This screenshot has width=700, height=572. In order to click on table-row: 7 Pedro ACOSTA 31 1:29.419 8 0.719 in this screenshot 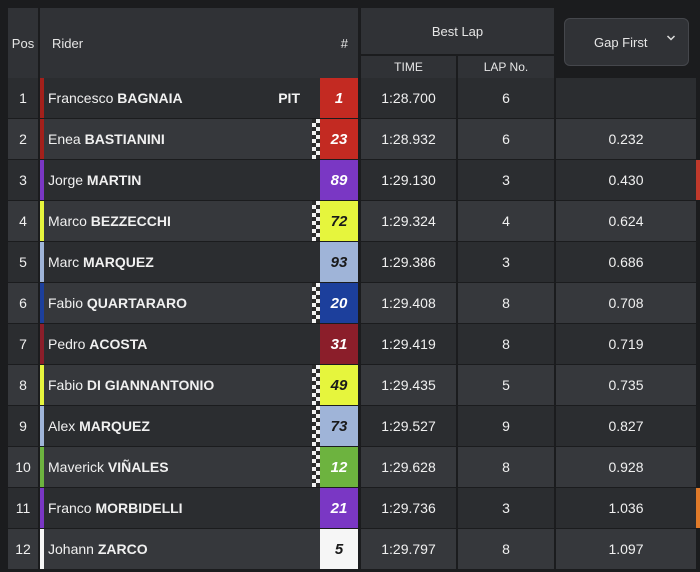, I will do `click(350, 344)`.